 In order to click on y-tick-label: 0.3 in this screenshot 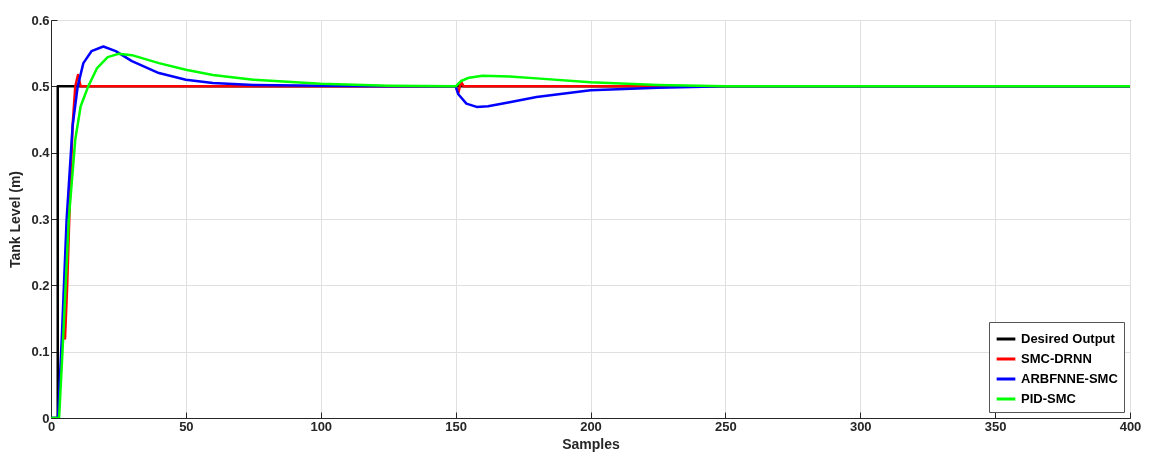, I will do `click(40, 219)`.